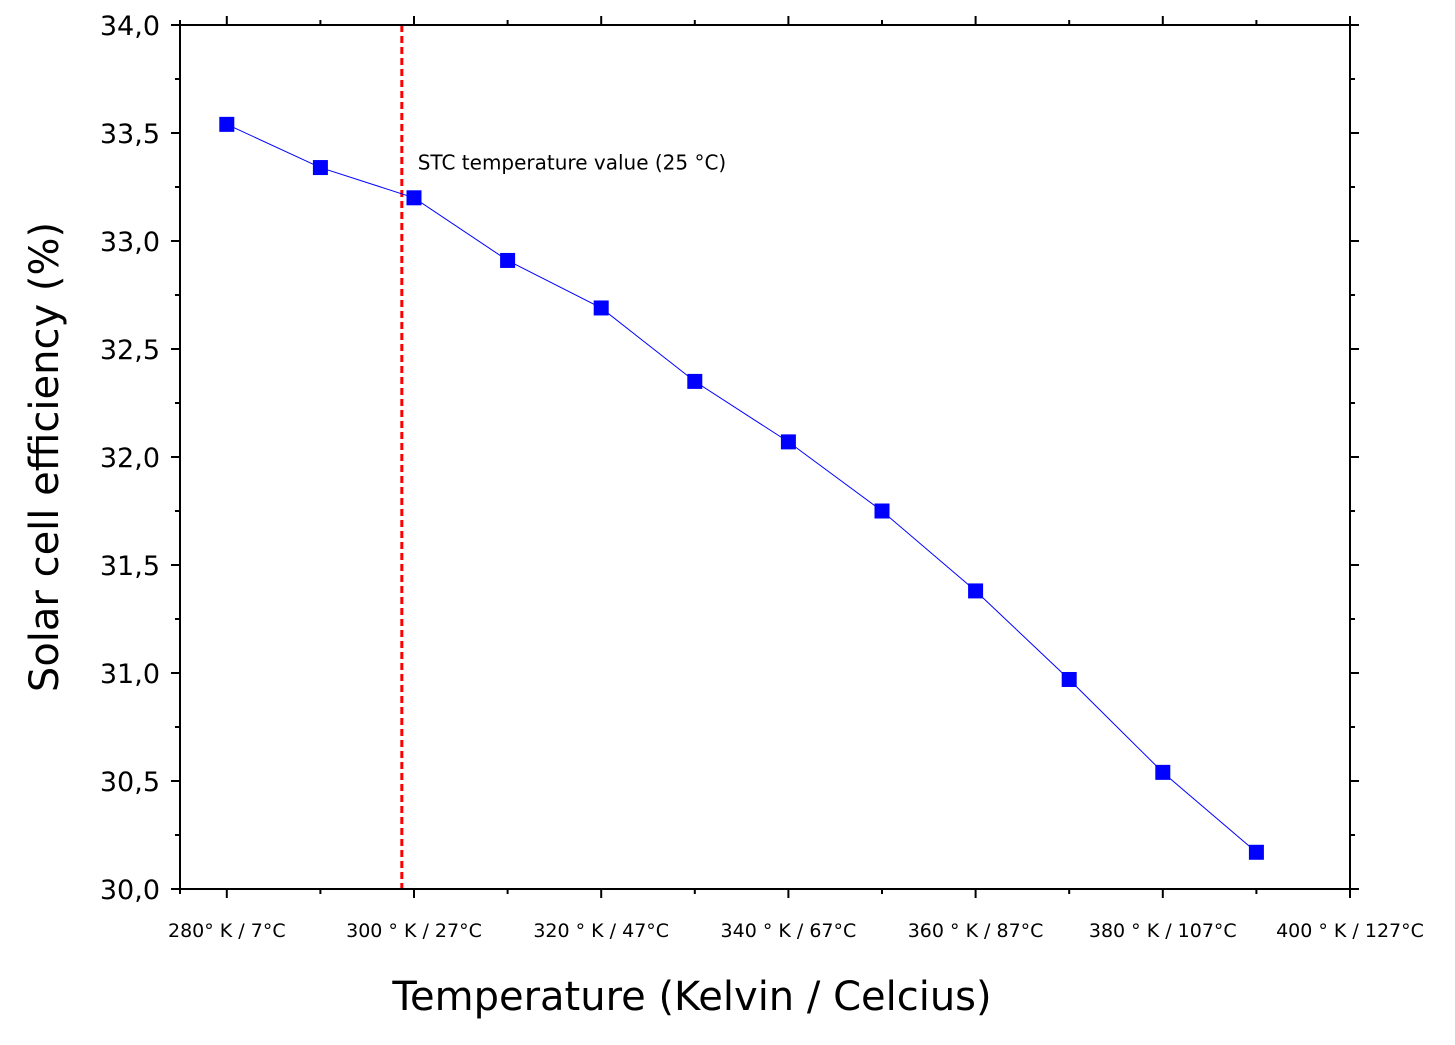 The height and width of the screenshot is (1045, 1455). I want to click on y-tick-label: 32,5, so click(130, 350).